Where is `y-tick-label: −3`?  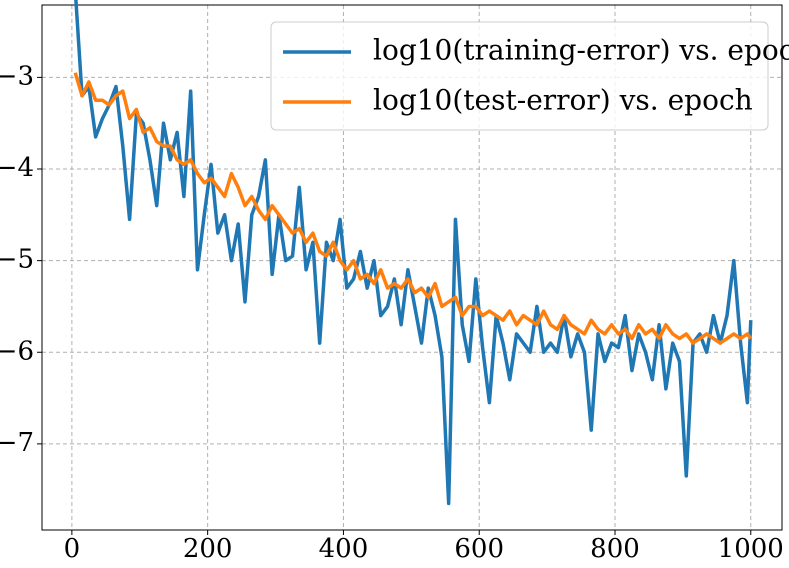
y-tick-label: −3 is located at coordinates (17, 76).